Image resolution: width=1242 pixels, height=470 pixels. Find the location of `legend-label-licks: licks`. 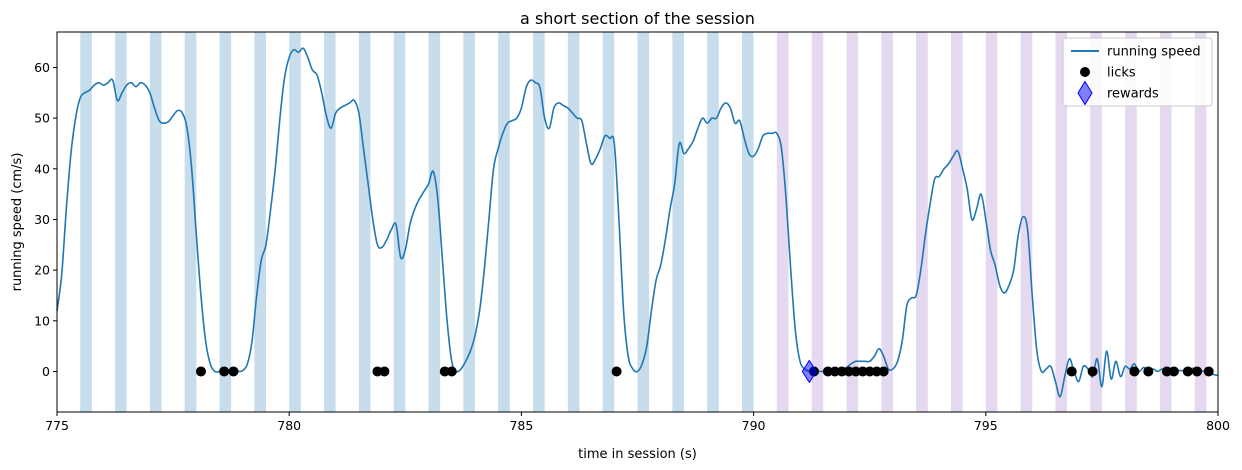

legend-label-licks: licks is located at coordinates (1121, 73).